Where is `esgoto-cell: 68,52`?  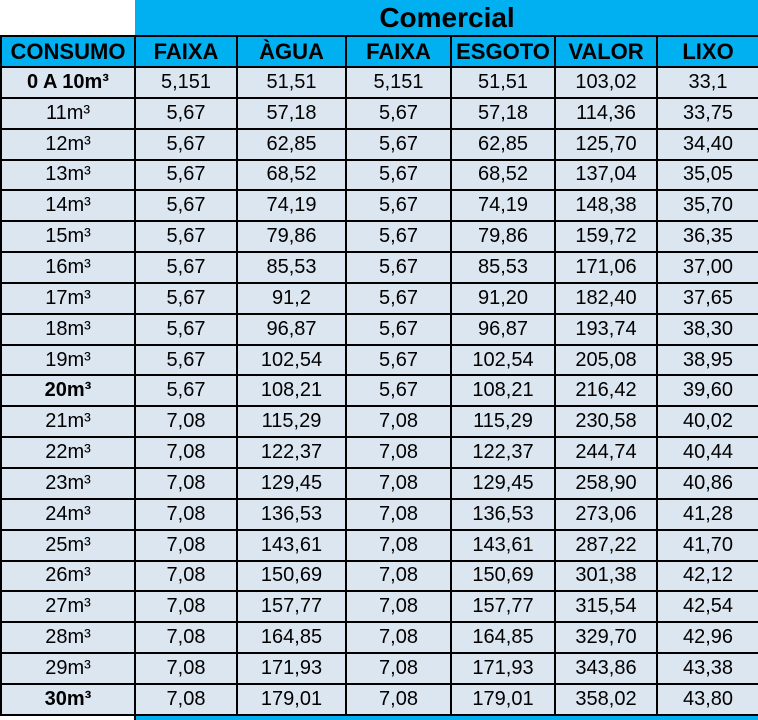 esgoto-cell: 68,52 is located at coordinates (503, 175).